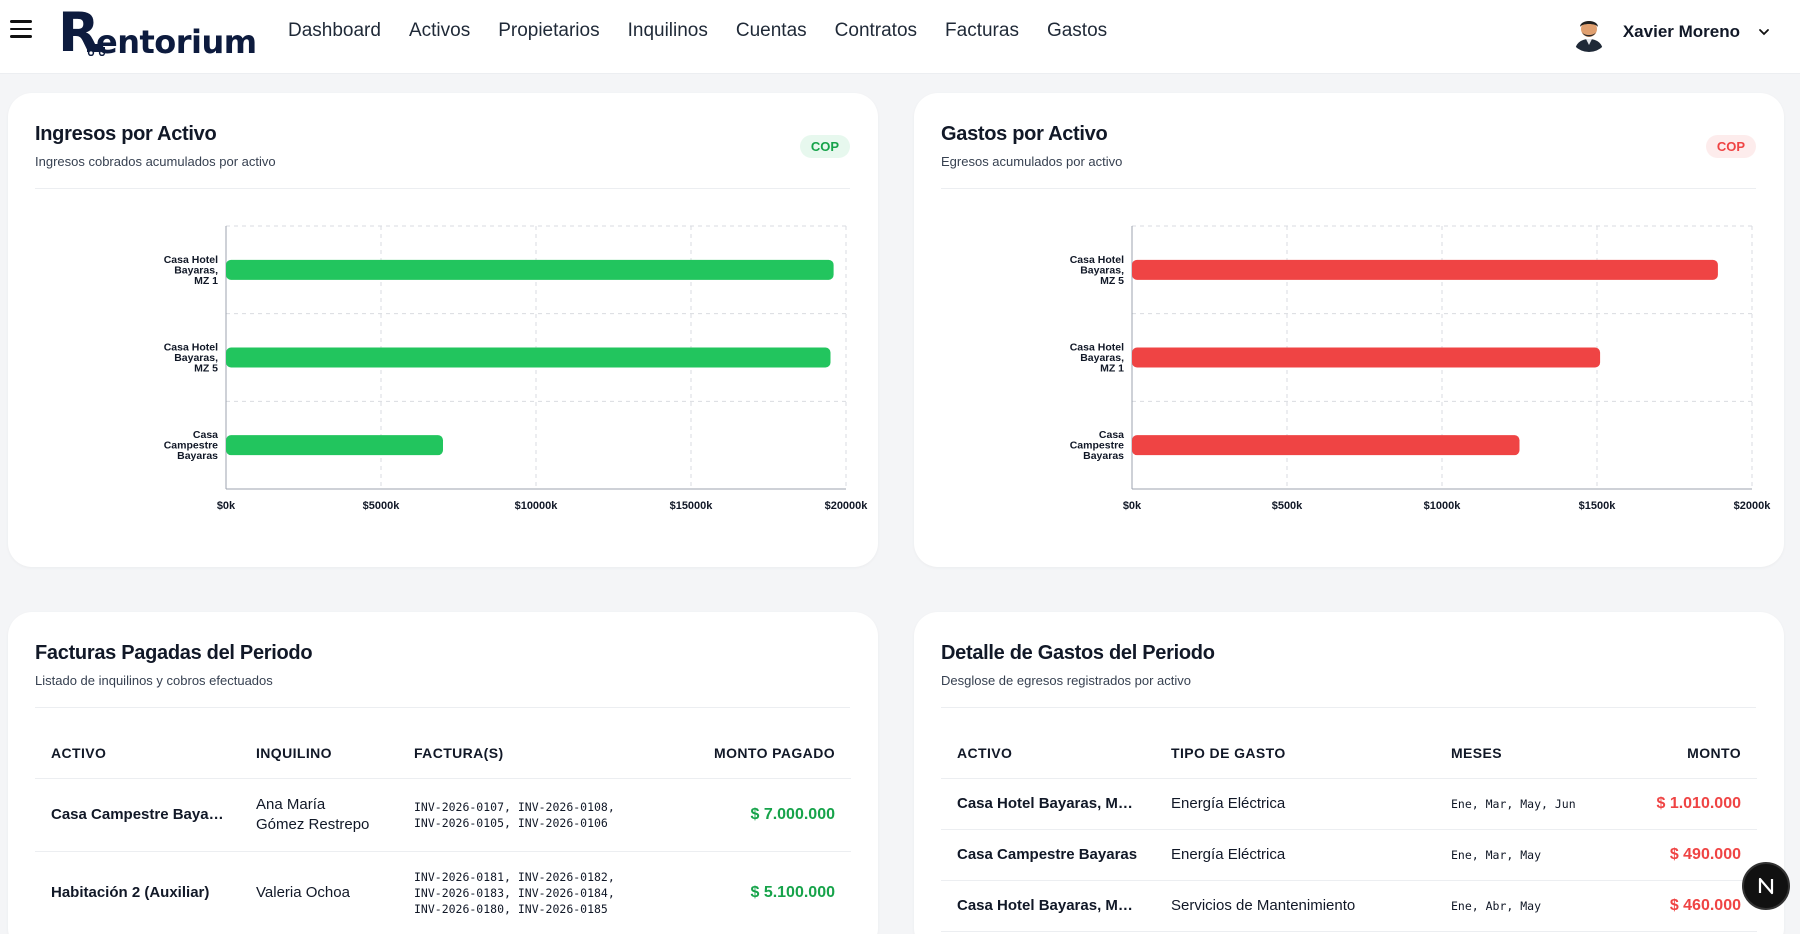 The height and width of the screenshot is (934, 1800). I want to click on cell-monto: $ 460.000, so click(1686, 906).